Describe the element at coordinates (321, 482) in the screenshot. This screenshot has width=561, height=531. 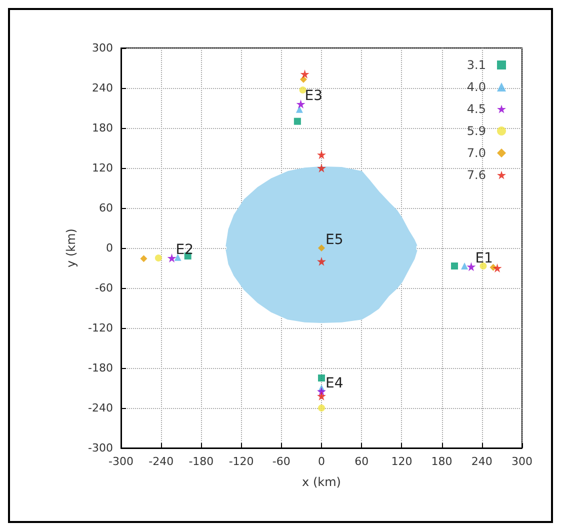
I see `x-axis-title: x (km)` at that location.